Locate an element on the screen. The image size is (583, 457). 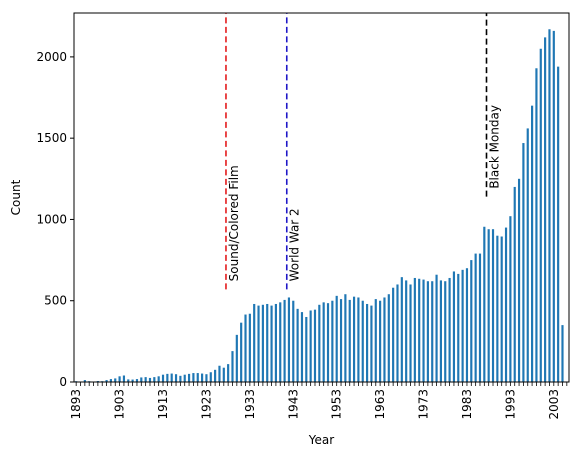
bar-1980 is located at coordinates (454, 326).